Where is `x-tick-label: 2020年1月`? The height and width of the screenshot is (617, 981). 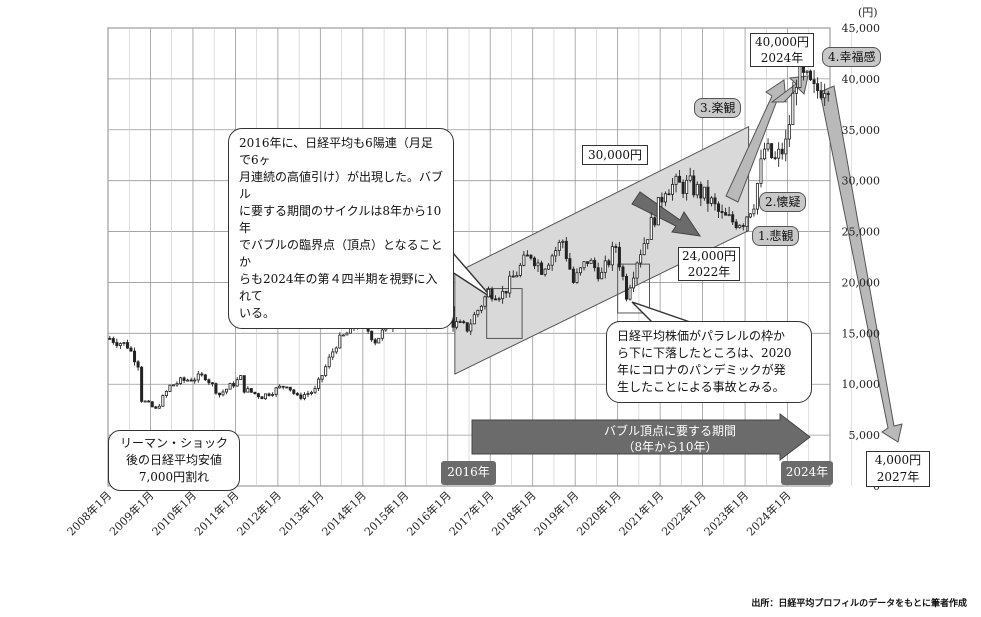
x-tick-label: 2020年1月 is located at coordinates (599, 513).